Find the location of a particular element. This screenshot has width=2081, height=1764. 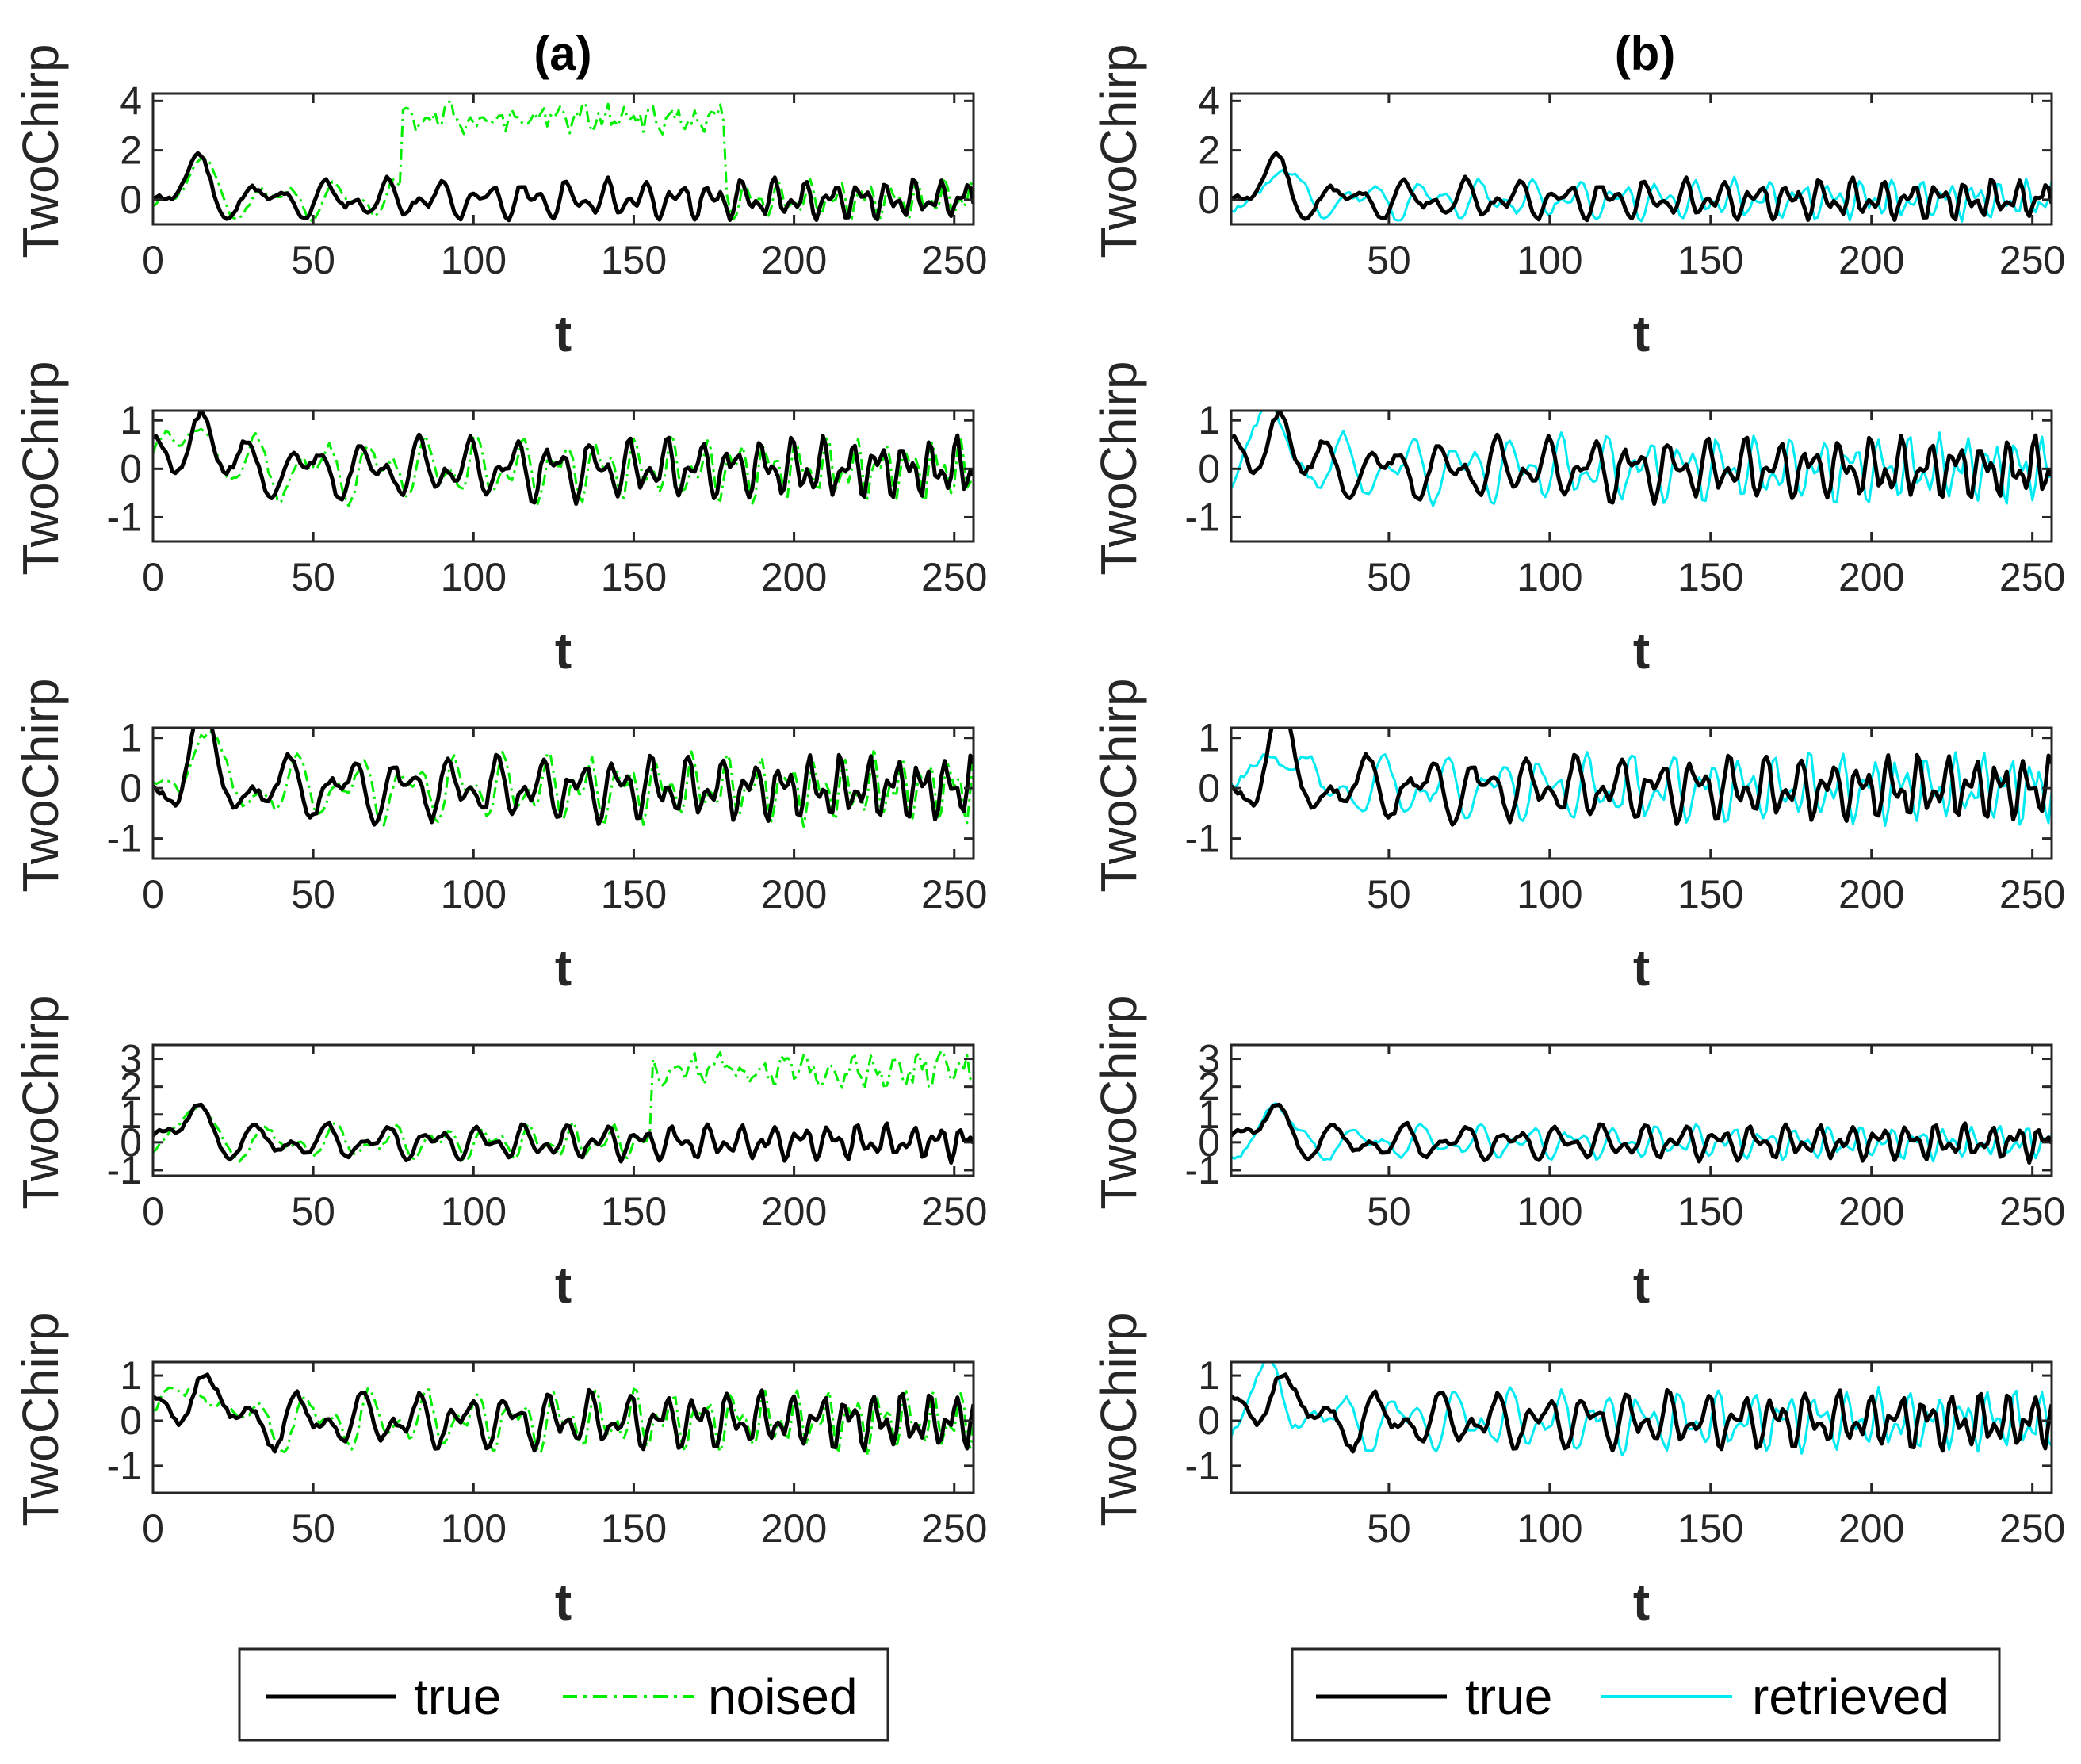

subplot-a-1: 0 50 100 150 200 250 0 2 4 t TwoChirp is located at coordinates (500, 203).